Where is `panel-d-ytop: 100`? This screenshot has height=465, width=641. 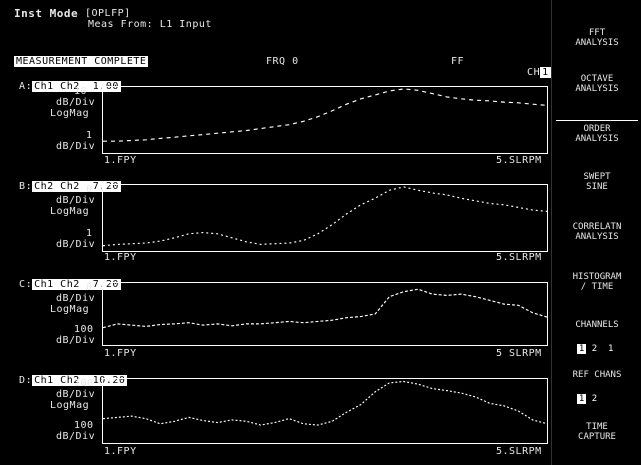
panel-d-ytop: 100 is located at coordinates (84, 383).